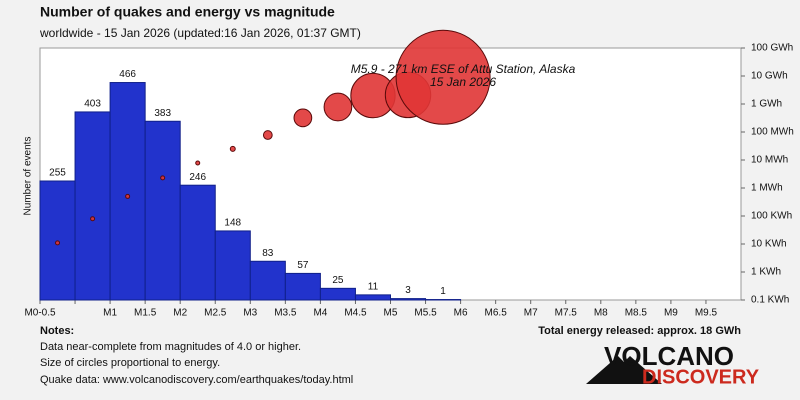 Image resolution: width=800 pixels, height=400 pixels. What do you see at coordinates (408, 290) in the screenshot?
I see `bar-value-label: 3` at bounding box center [408, 290].